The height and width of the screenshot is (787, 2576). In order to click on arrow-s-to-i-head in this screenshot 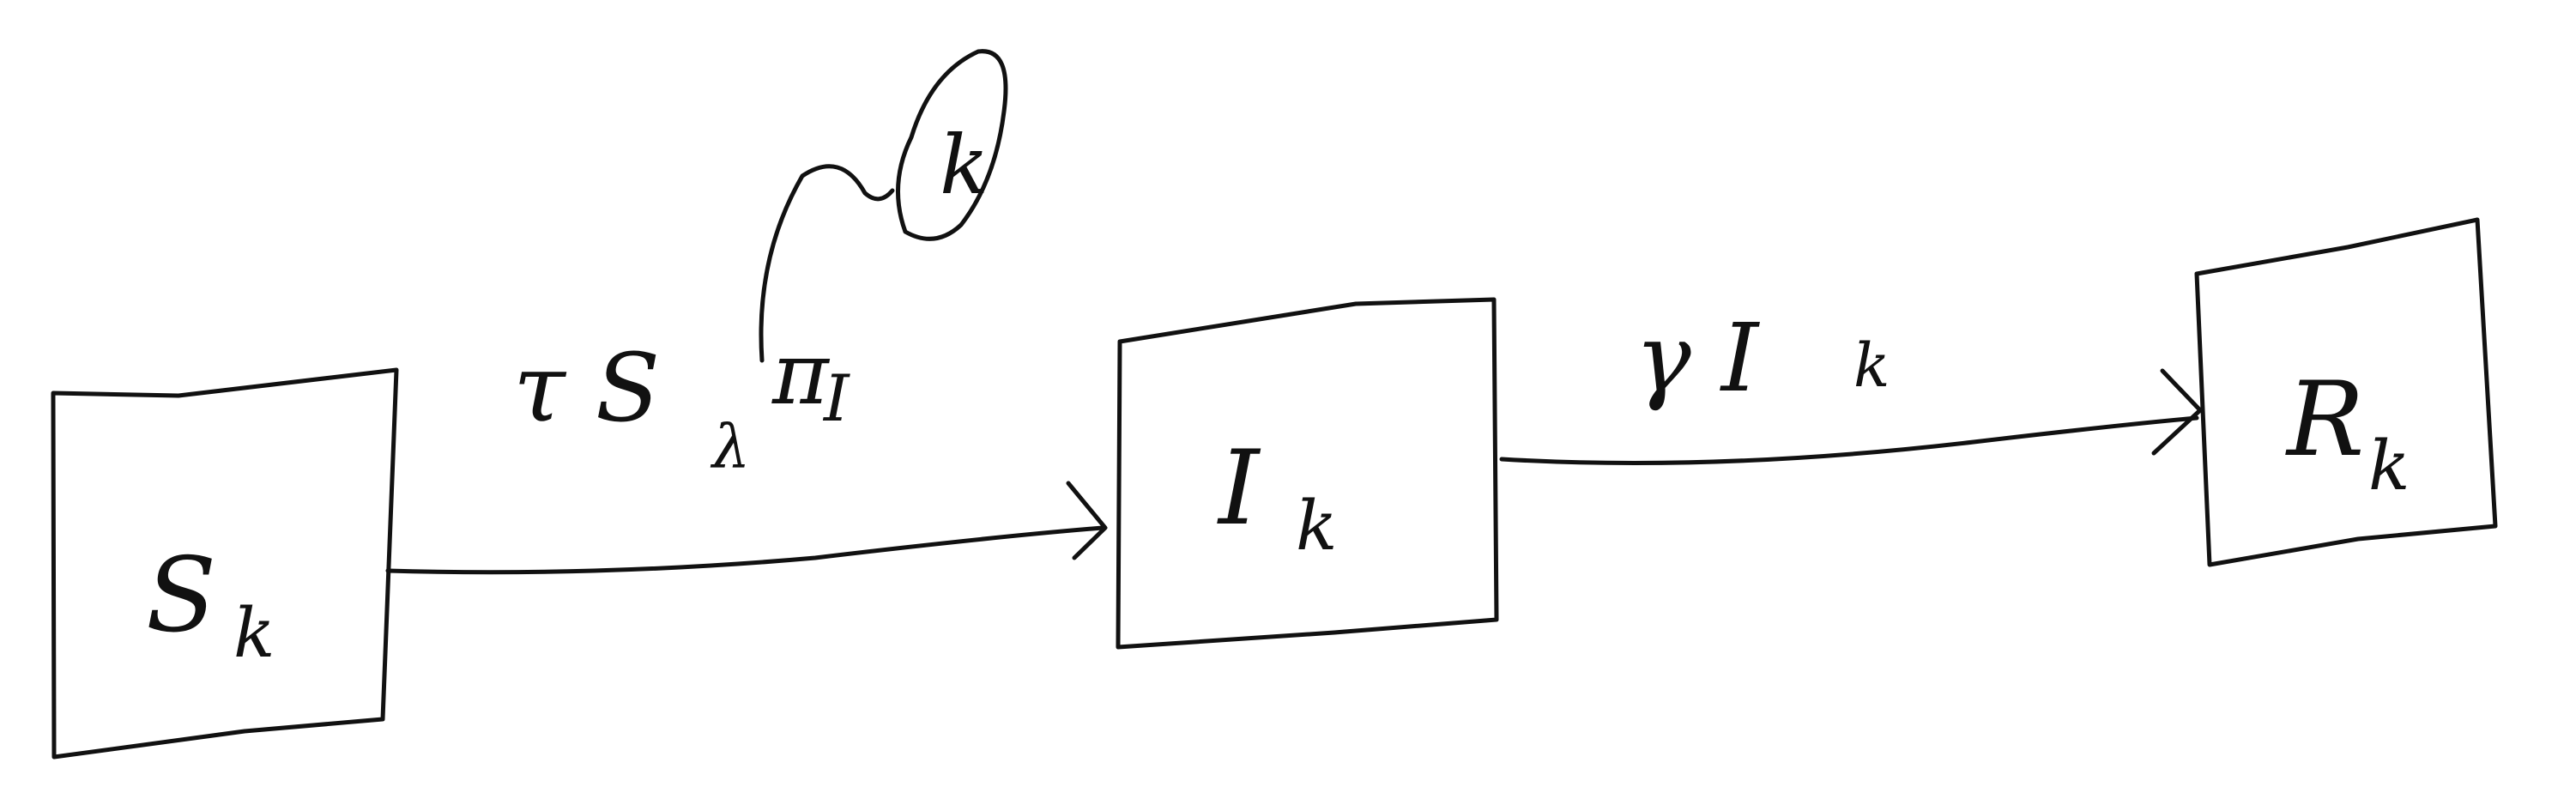, I will do `click(1087, 520)`.